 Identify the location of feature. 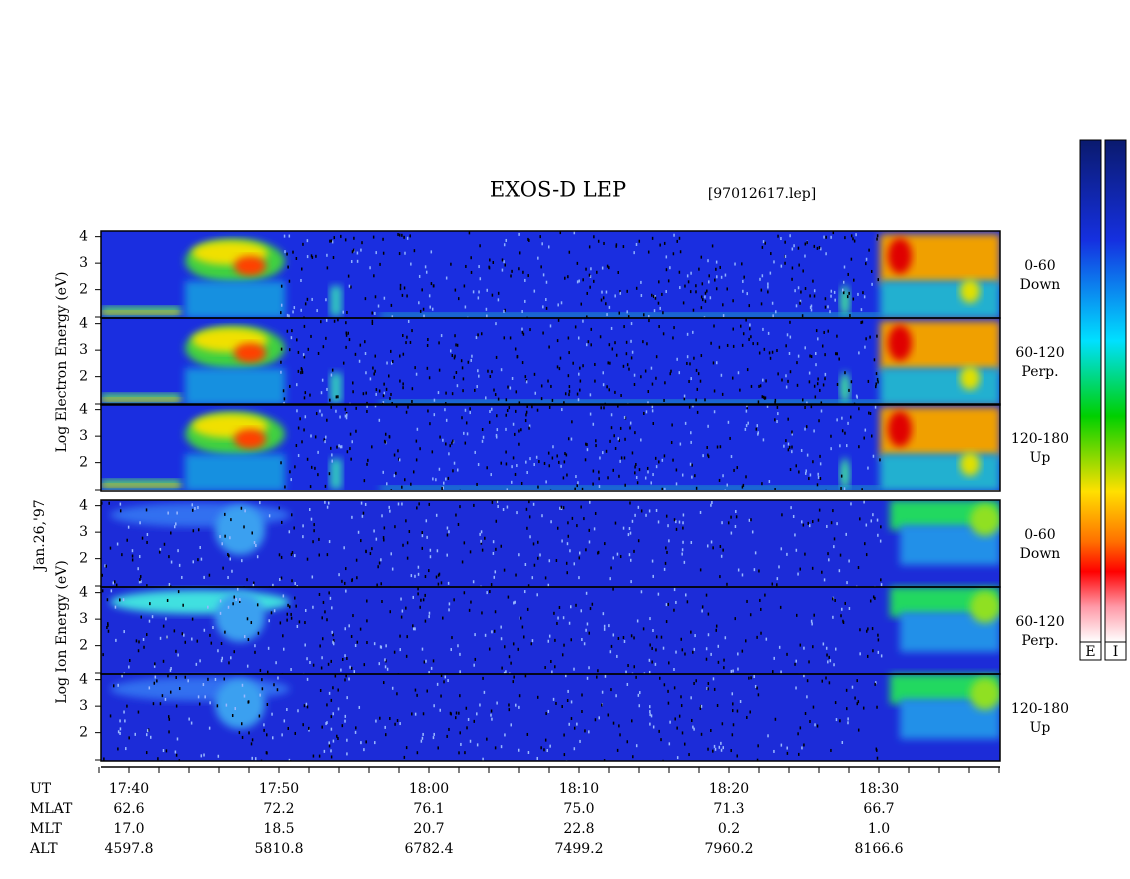
(250, 353).